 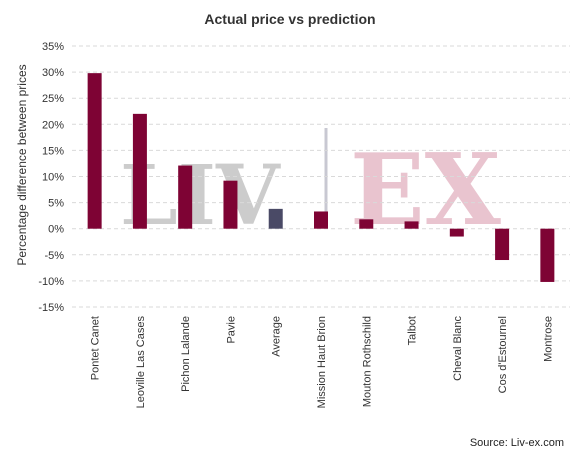 I want to click on bar-cos-d-estournel, so click(x=502, y=244).